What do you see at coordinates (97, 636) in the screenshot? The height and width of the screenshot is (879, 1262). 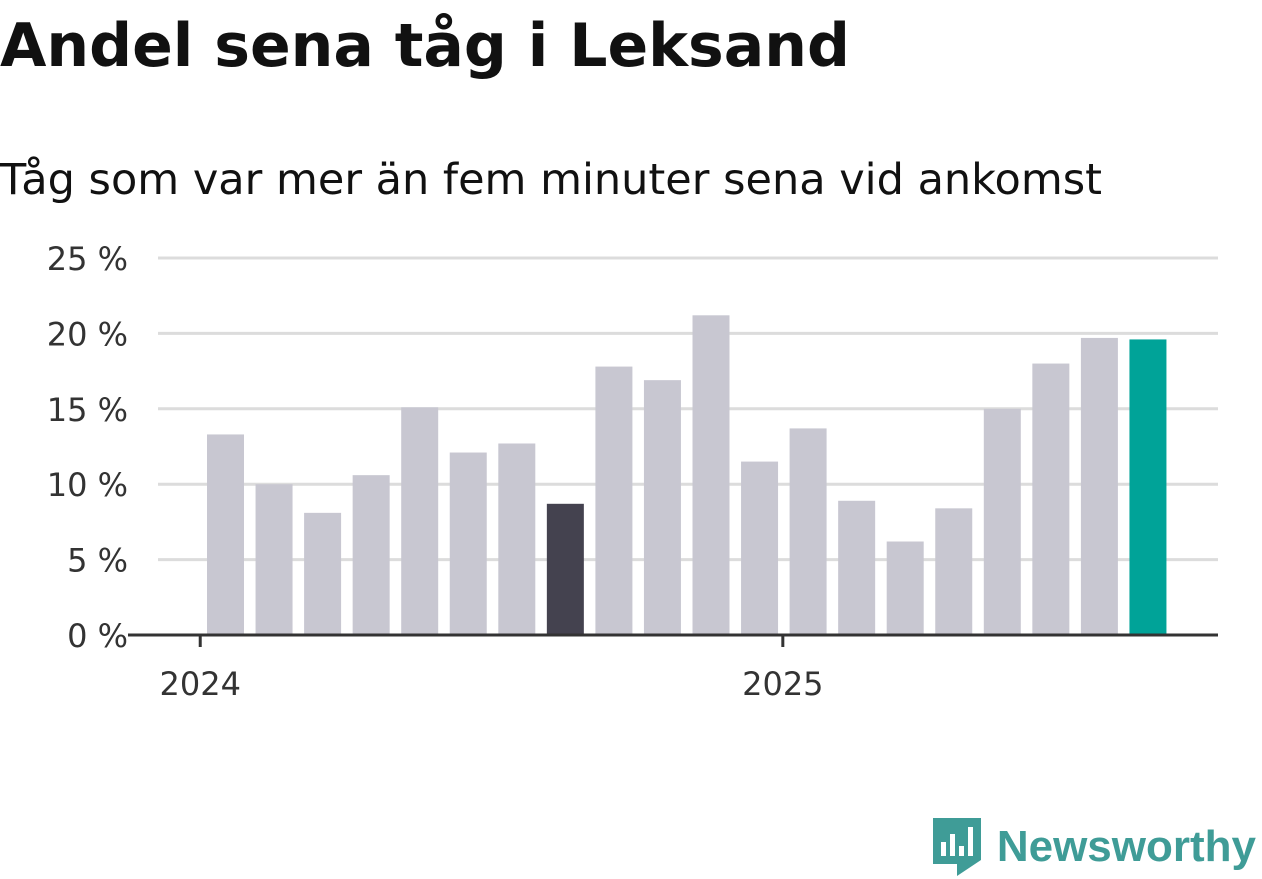 I see `y-tick-label: 0 %` at bounding box center [97, 636].